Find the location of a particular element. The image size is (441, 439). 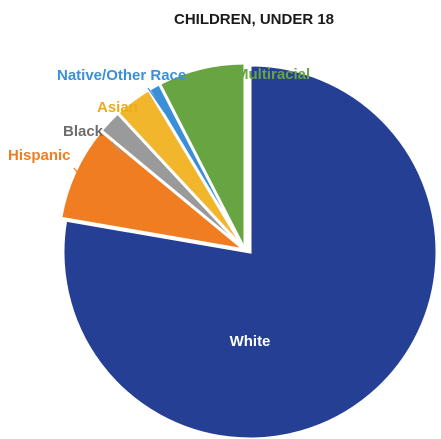

pie-slice-multiracial is located at coordinates (202, 156).